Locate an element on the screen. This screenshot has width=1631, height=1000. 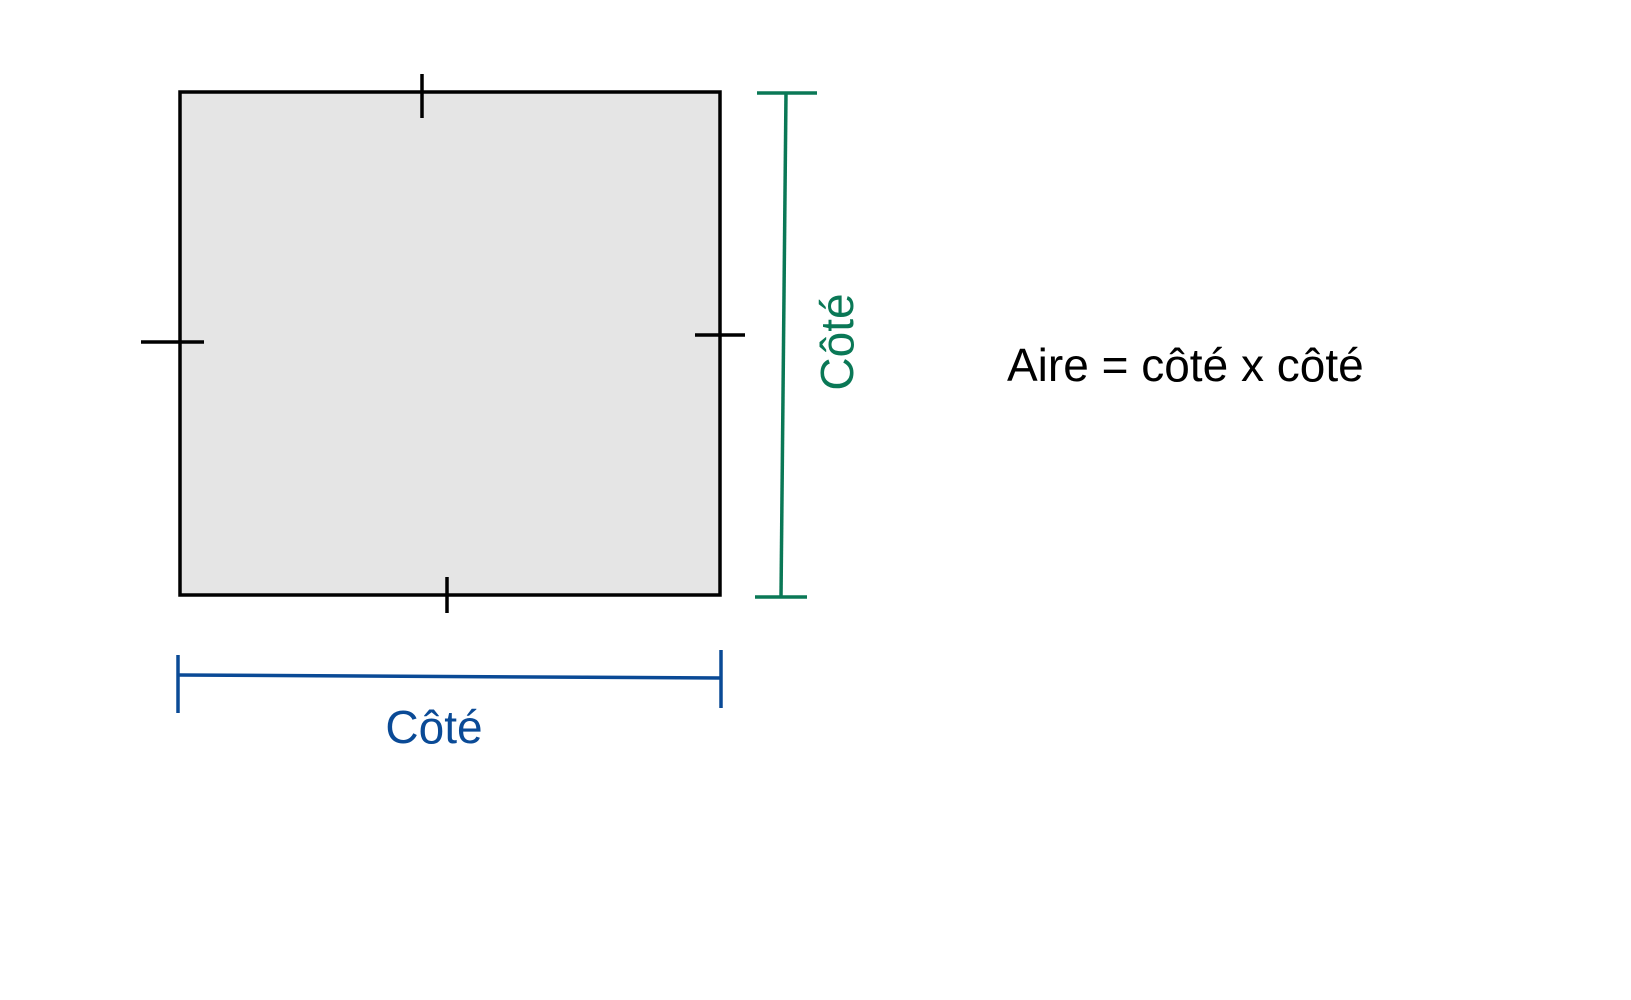
side-dimension-line is located at coordinates (786, 345).